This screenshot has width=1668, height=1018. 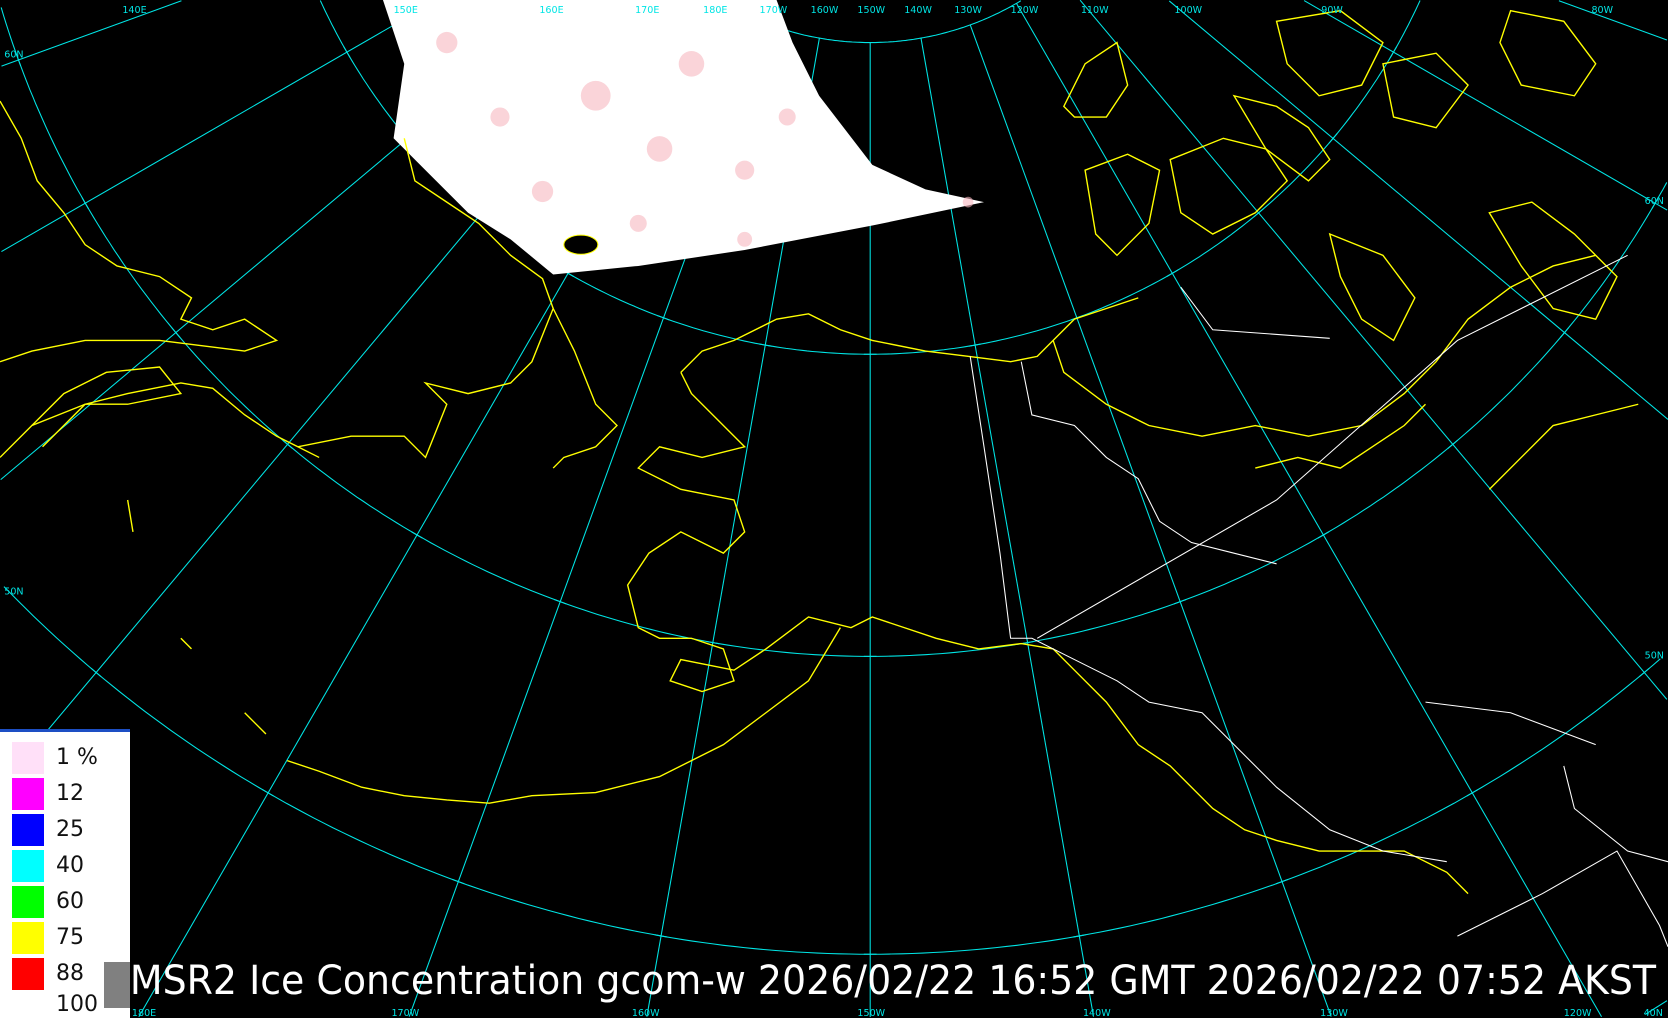 What do you see at coordinates (1025, 10) in the screenshot?
I see `label-120w: 120W` at bounding box center [1025, 10].